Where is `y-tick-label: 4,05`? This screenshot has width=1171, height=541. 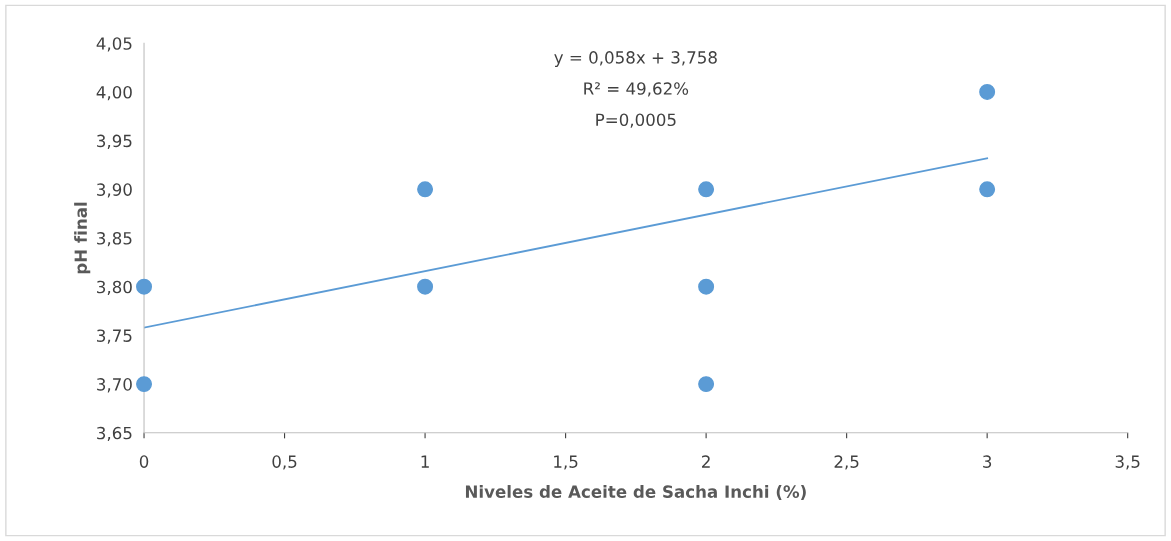
y-tick-label: 4,05 is located at coordinates (114, 44).